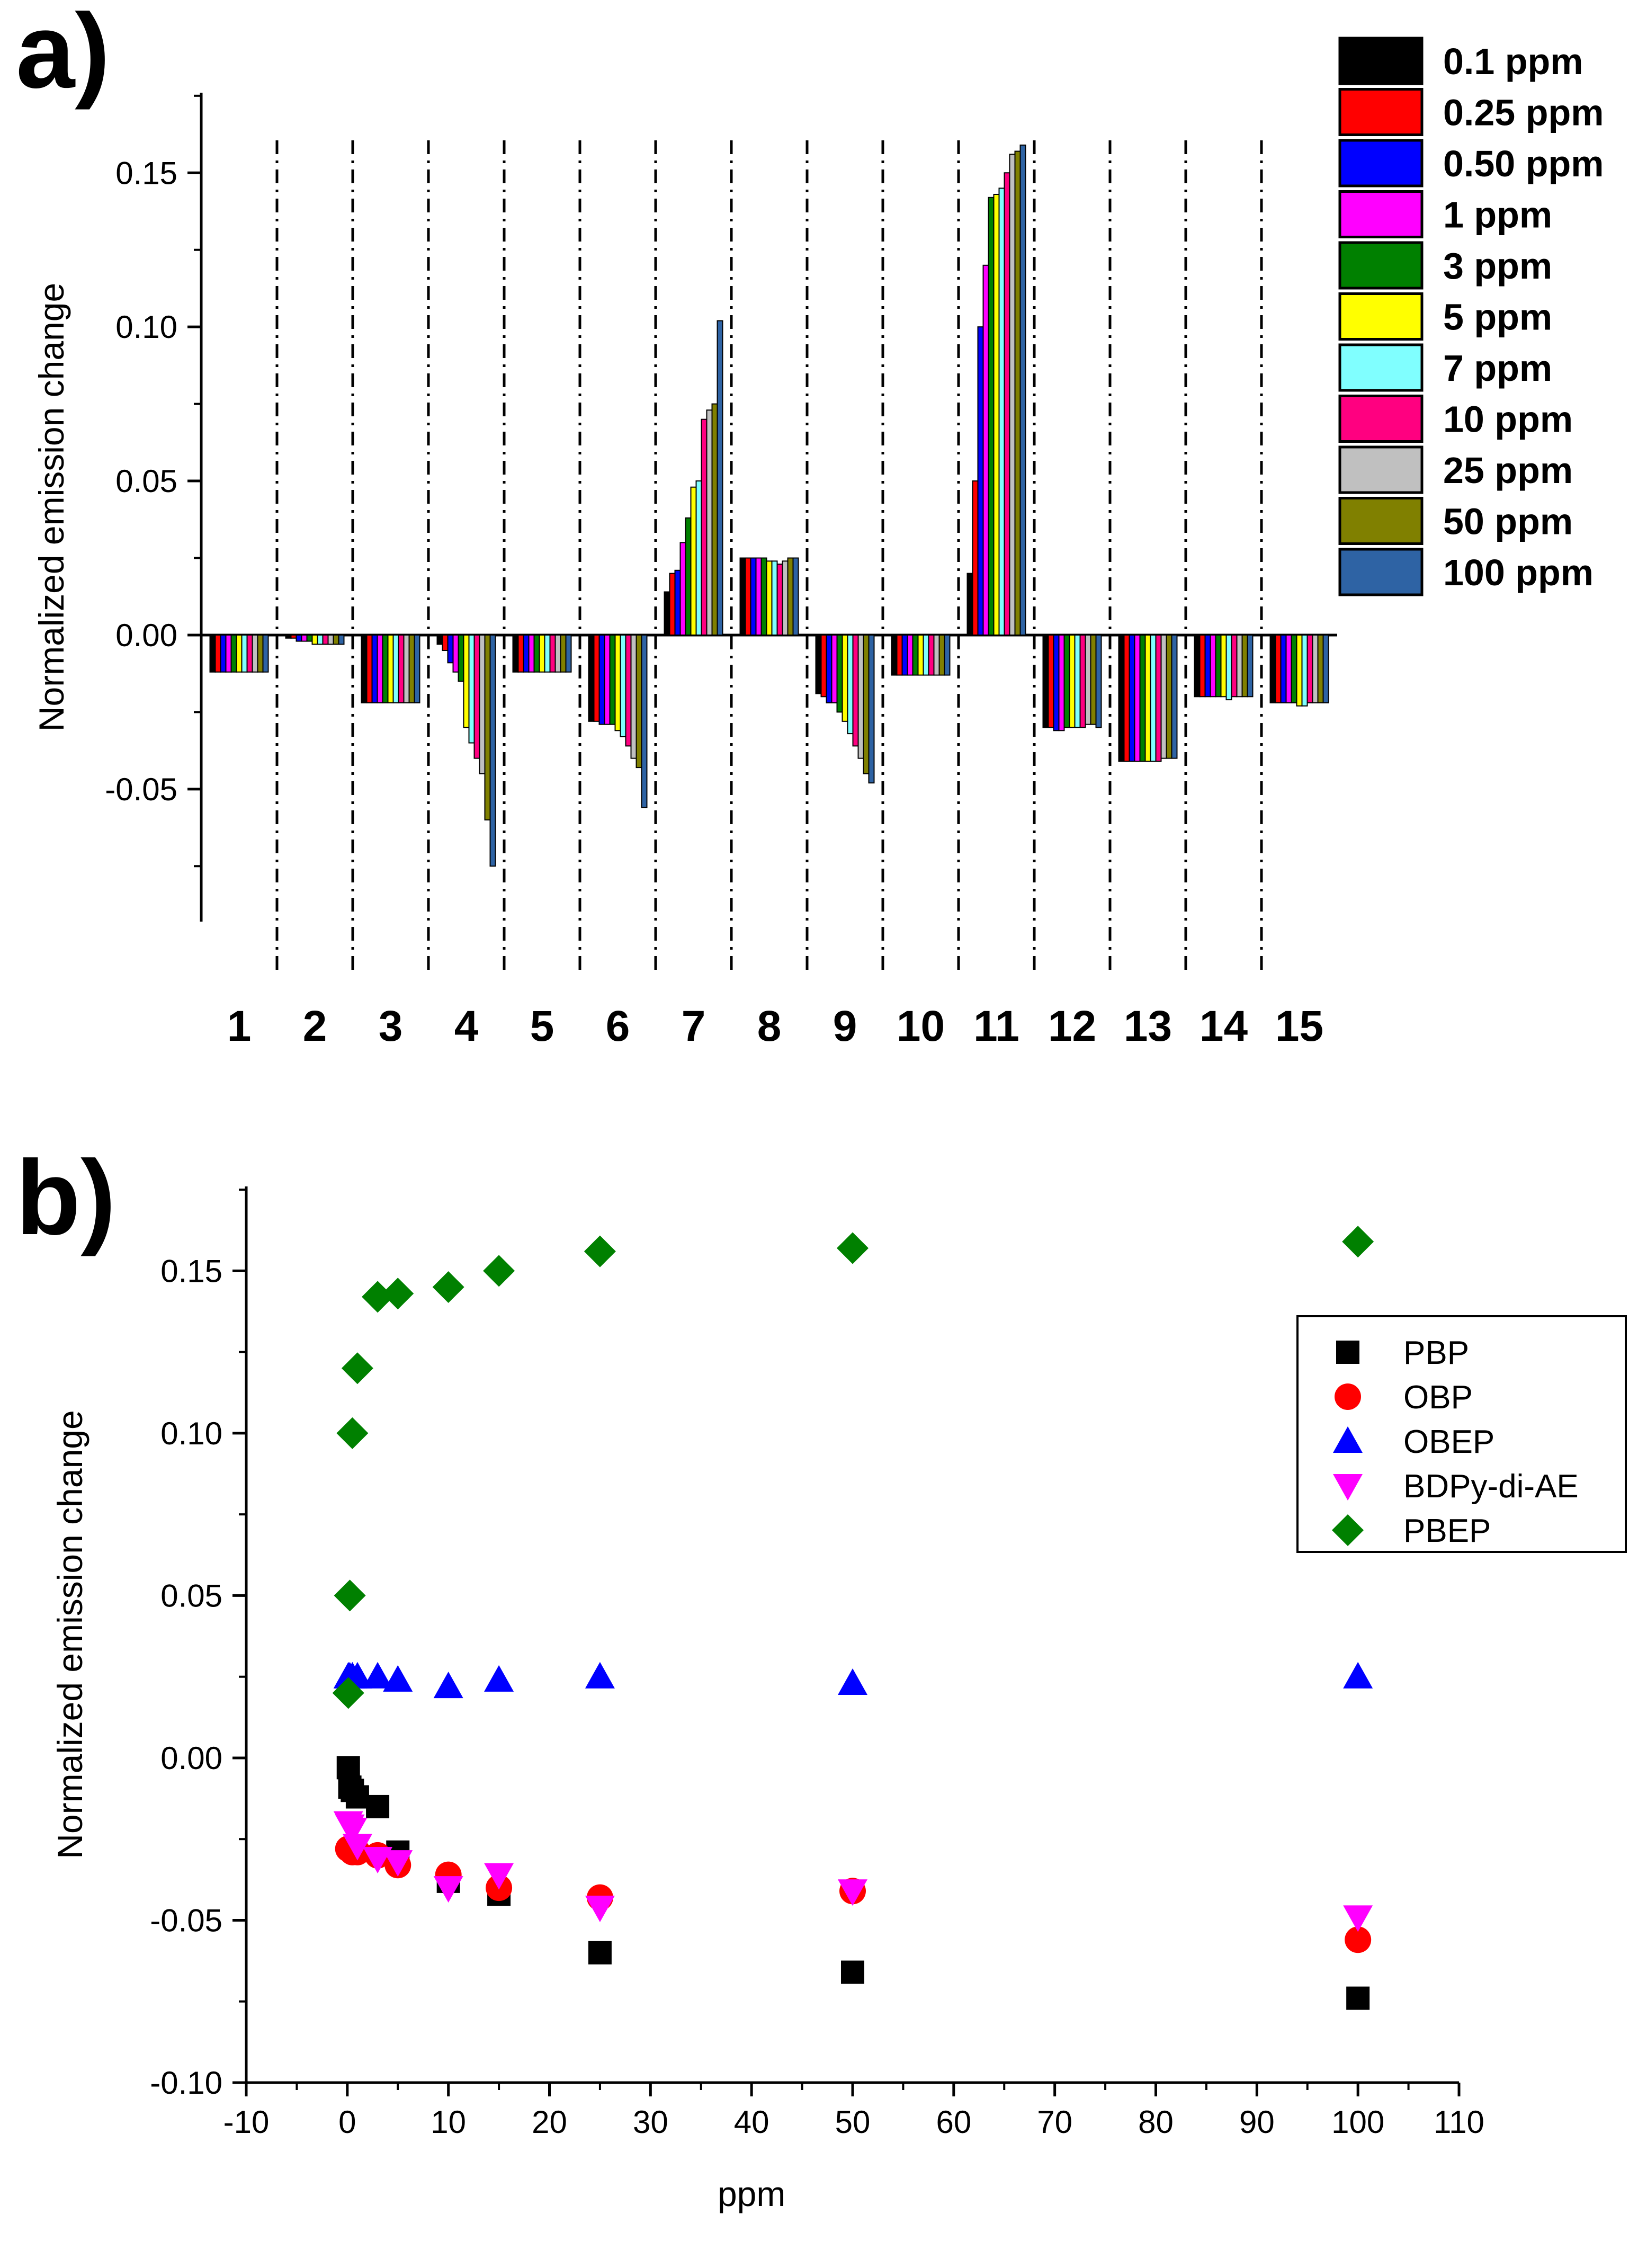 Image resolution: width=1647 pixels, height=2268 pixels. I want to click on legend-label: 100 ppm, so click(1518, 572).